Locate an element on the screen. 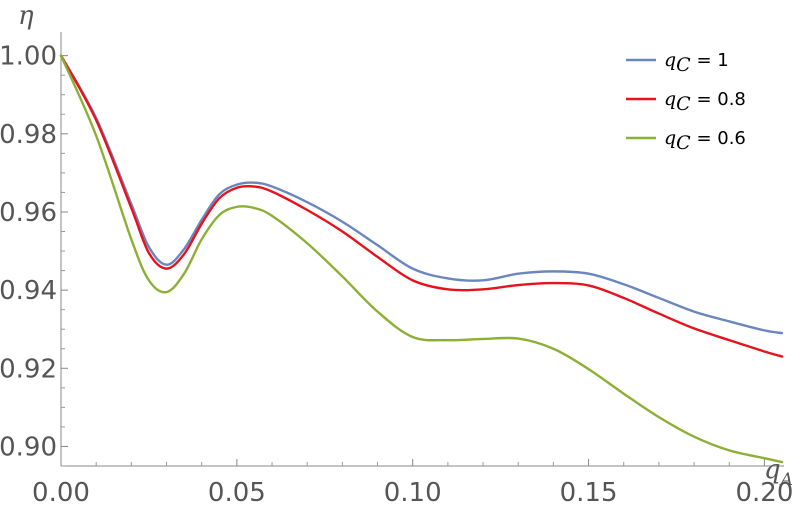  y-tick-label: 0.90 is located at coordinates (28, 447).